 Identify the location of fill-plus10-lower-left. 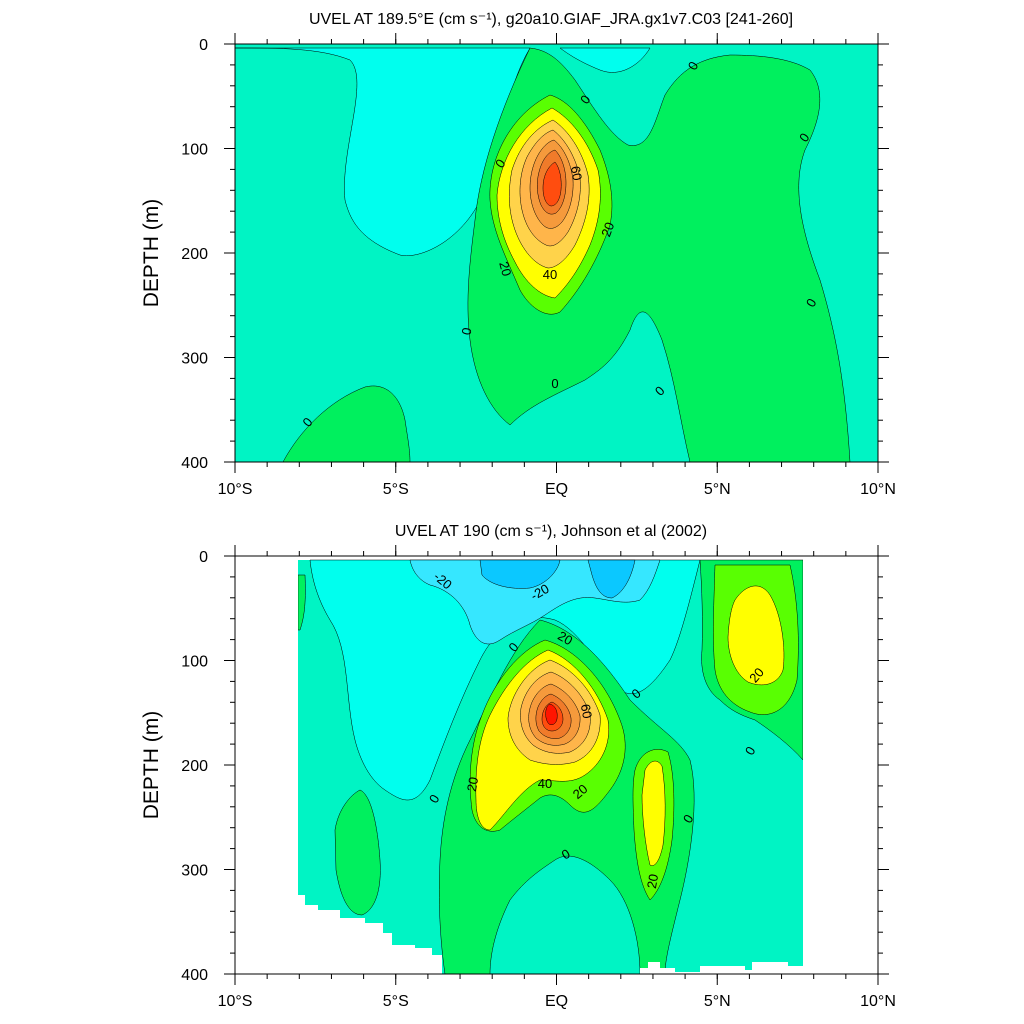
(346, 423).